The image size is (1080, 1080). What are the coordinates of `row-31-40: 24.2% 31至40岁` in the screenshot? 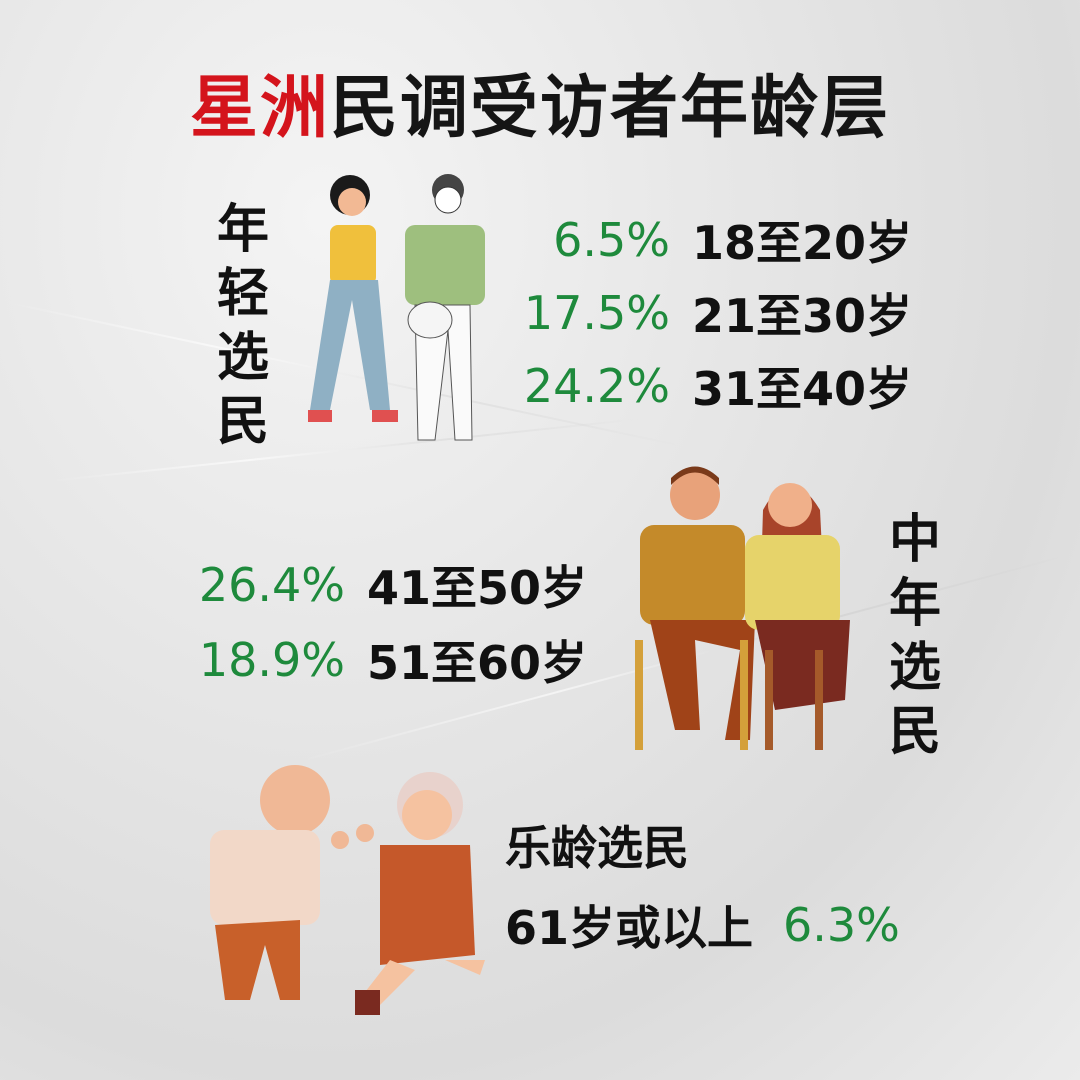 It's located at (696, 386).